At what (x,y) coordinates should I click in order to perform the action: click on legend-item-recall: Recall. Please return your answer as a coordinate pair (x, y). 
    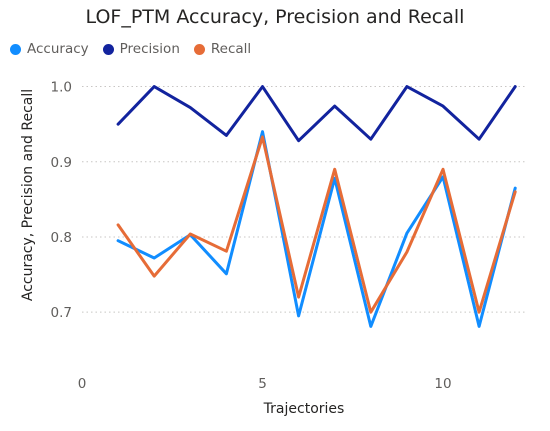
    Looking at the image, I should click on (222, 49).